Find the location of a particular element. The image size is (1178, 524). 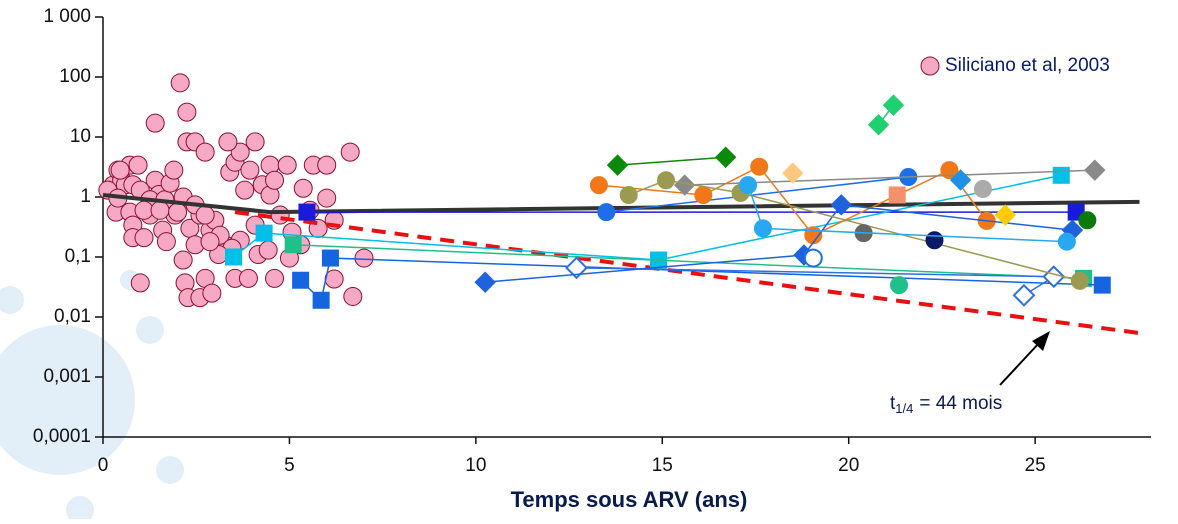

x-tick-label: 5 is located at coordinates (289, 465).